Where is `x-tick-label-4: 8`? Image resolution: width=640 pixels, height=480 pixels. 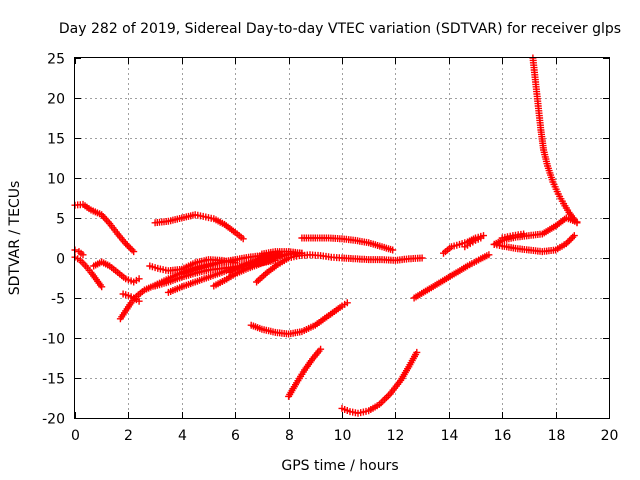 x-tick-label-4: 8 is located at coordinates (289, 436).